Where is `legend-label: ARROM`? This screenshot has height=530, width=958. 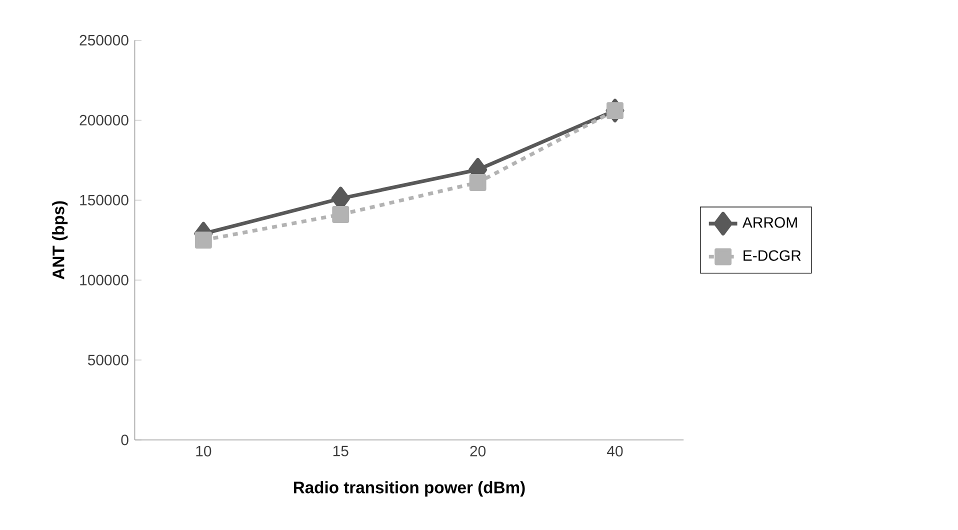 legend-label: ARROM is located at coordinates (769, 222).